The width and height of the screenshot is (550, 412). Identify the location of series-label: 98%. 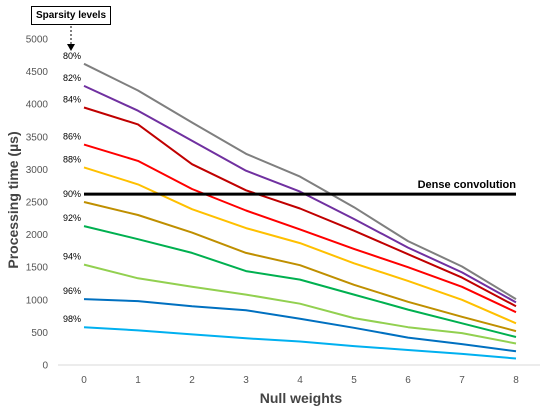
(72, 319).